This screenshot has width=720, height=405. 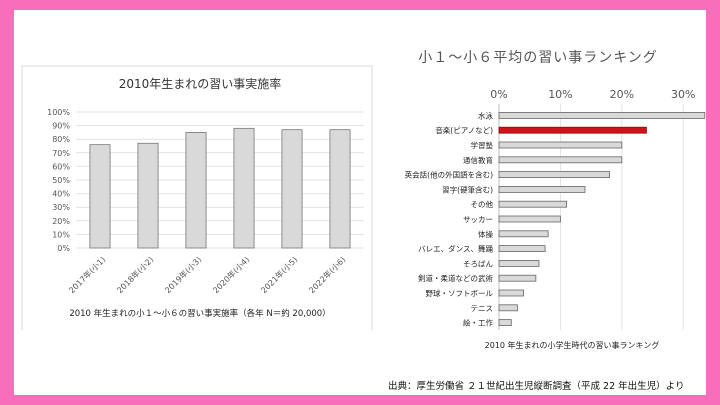 What do you see at coordinates (485, 234) in the screenshot?
I see `y-tick-label: 体操` at bounding box center [485, 234].